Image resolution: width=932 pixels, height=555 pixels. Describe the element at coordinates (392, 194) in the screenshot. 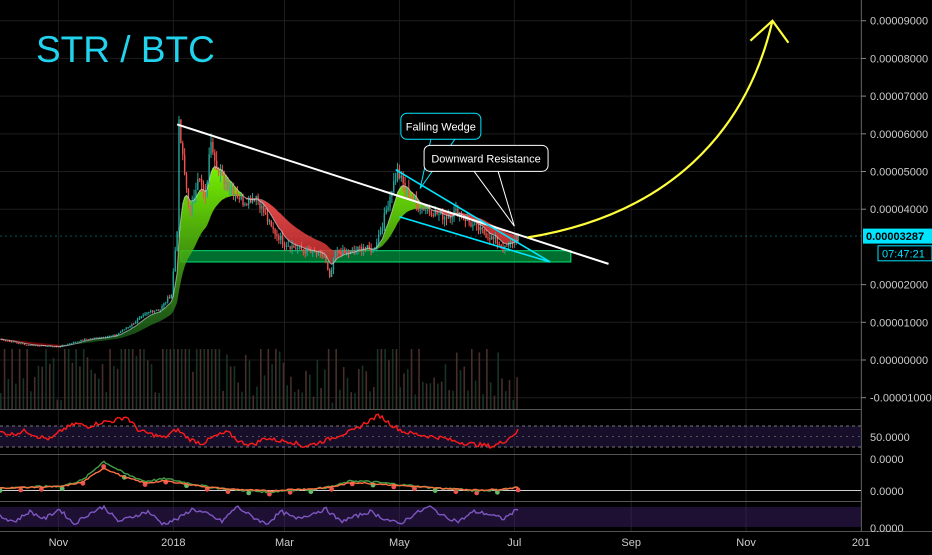

I see `resistance-trendline` at that location.